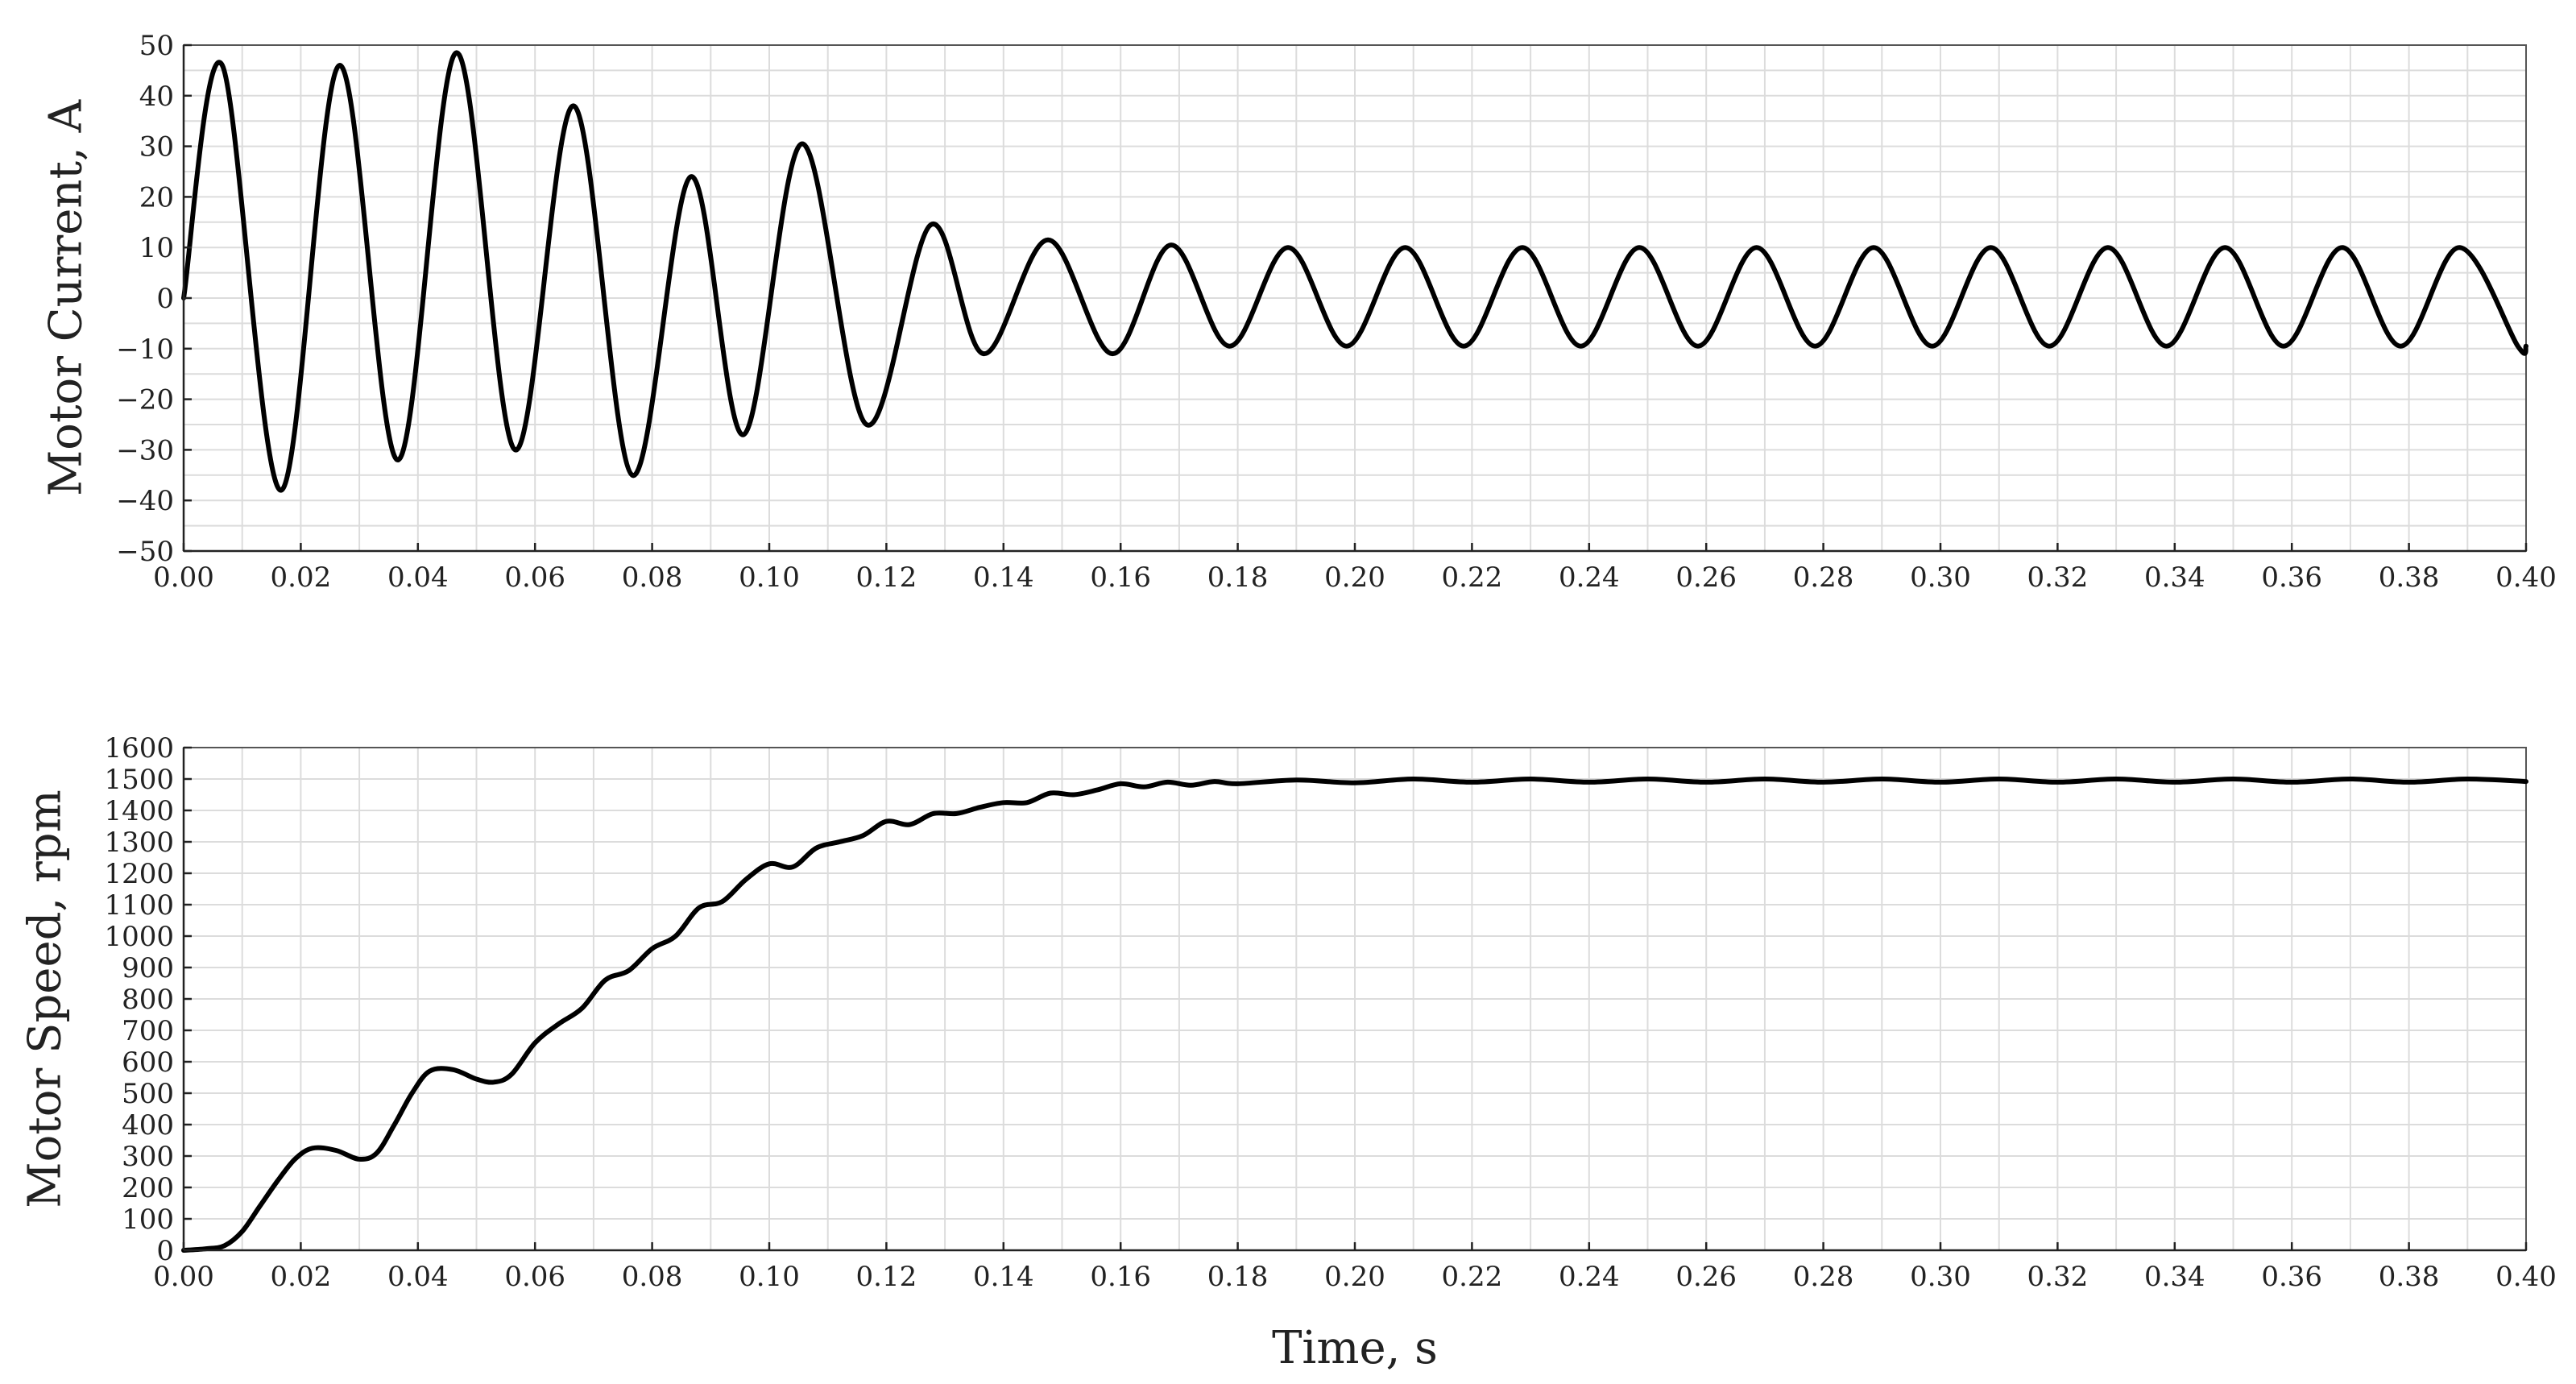 The image size is (2576, 1384). What do you see at coordinates (1589, 578) in the screenshot?
I see `current-x-tick-label: 0.24` at bounding box center [1589, 578].